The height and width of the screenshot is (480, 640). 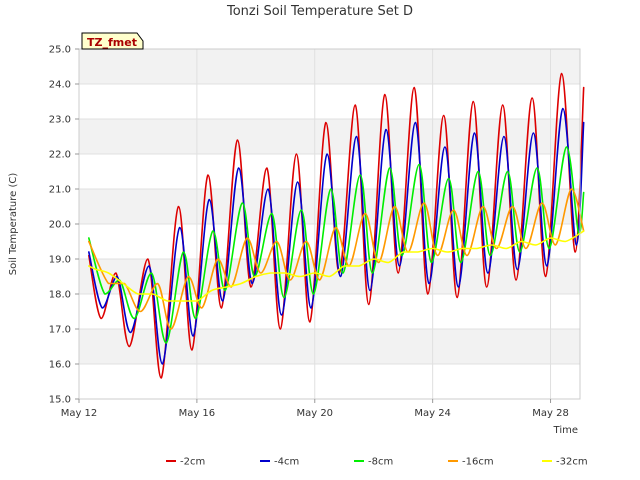 What do you see at coordinates (432, 413) in the screenshot?
I see `x-tick-label: May 24` at bounding box center [432, 413].